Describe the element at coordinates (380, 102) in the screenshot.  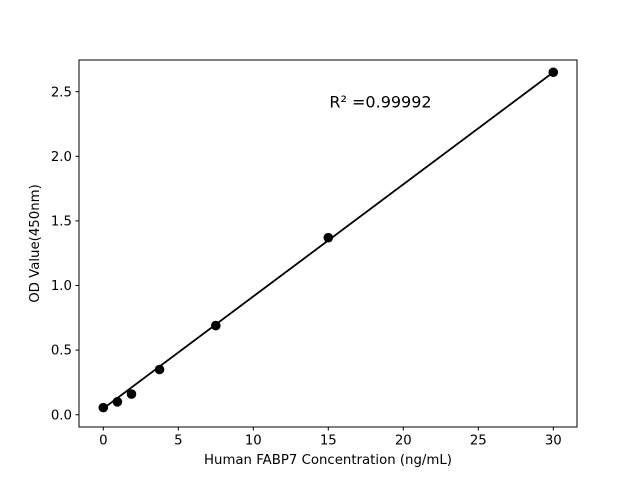
I see `r-squared-annotation: R² =0.99992` at that location.